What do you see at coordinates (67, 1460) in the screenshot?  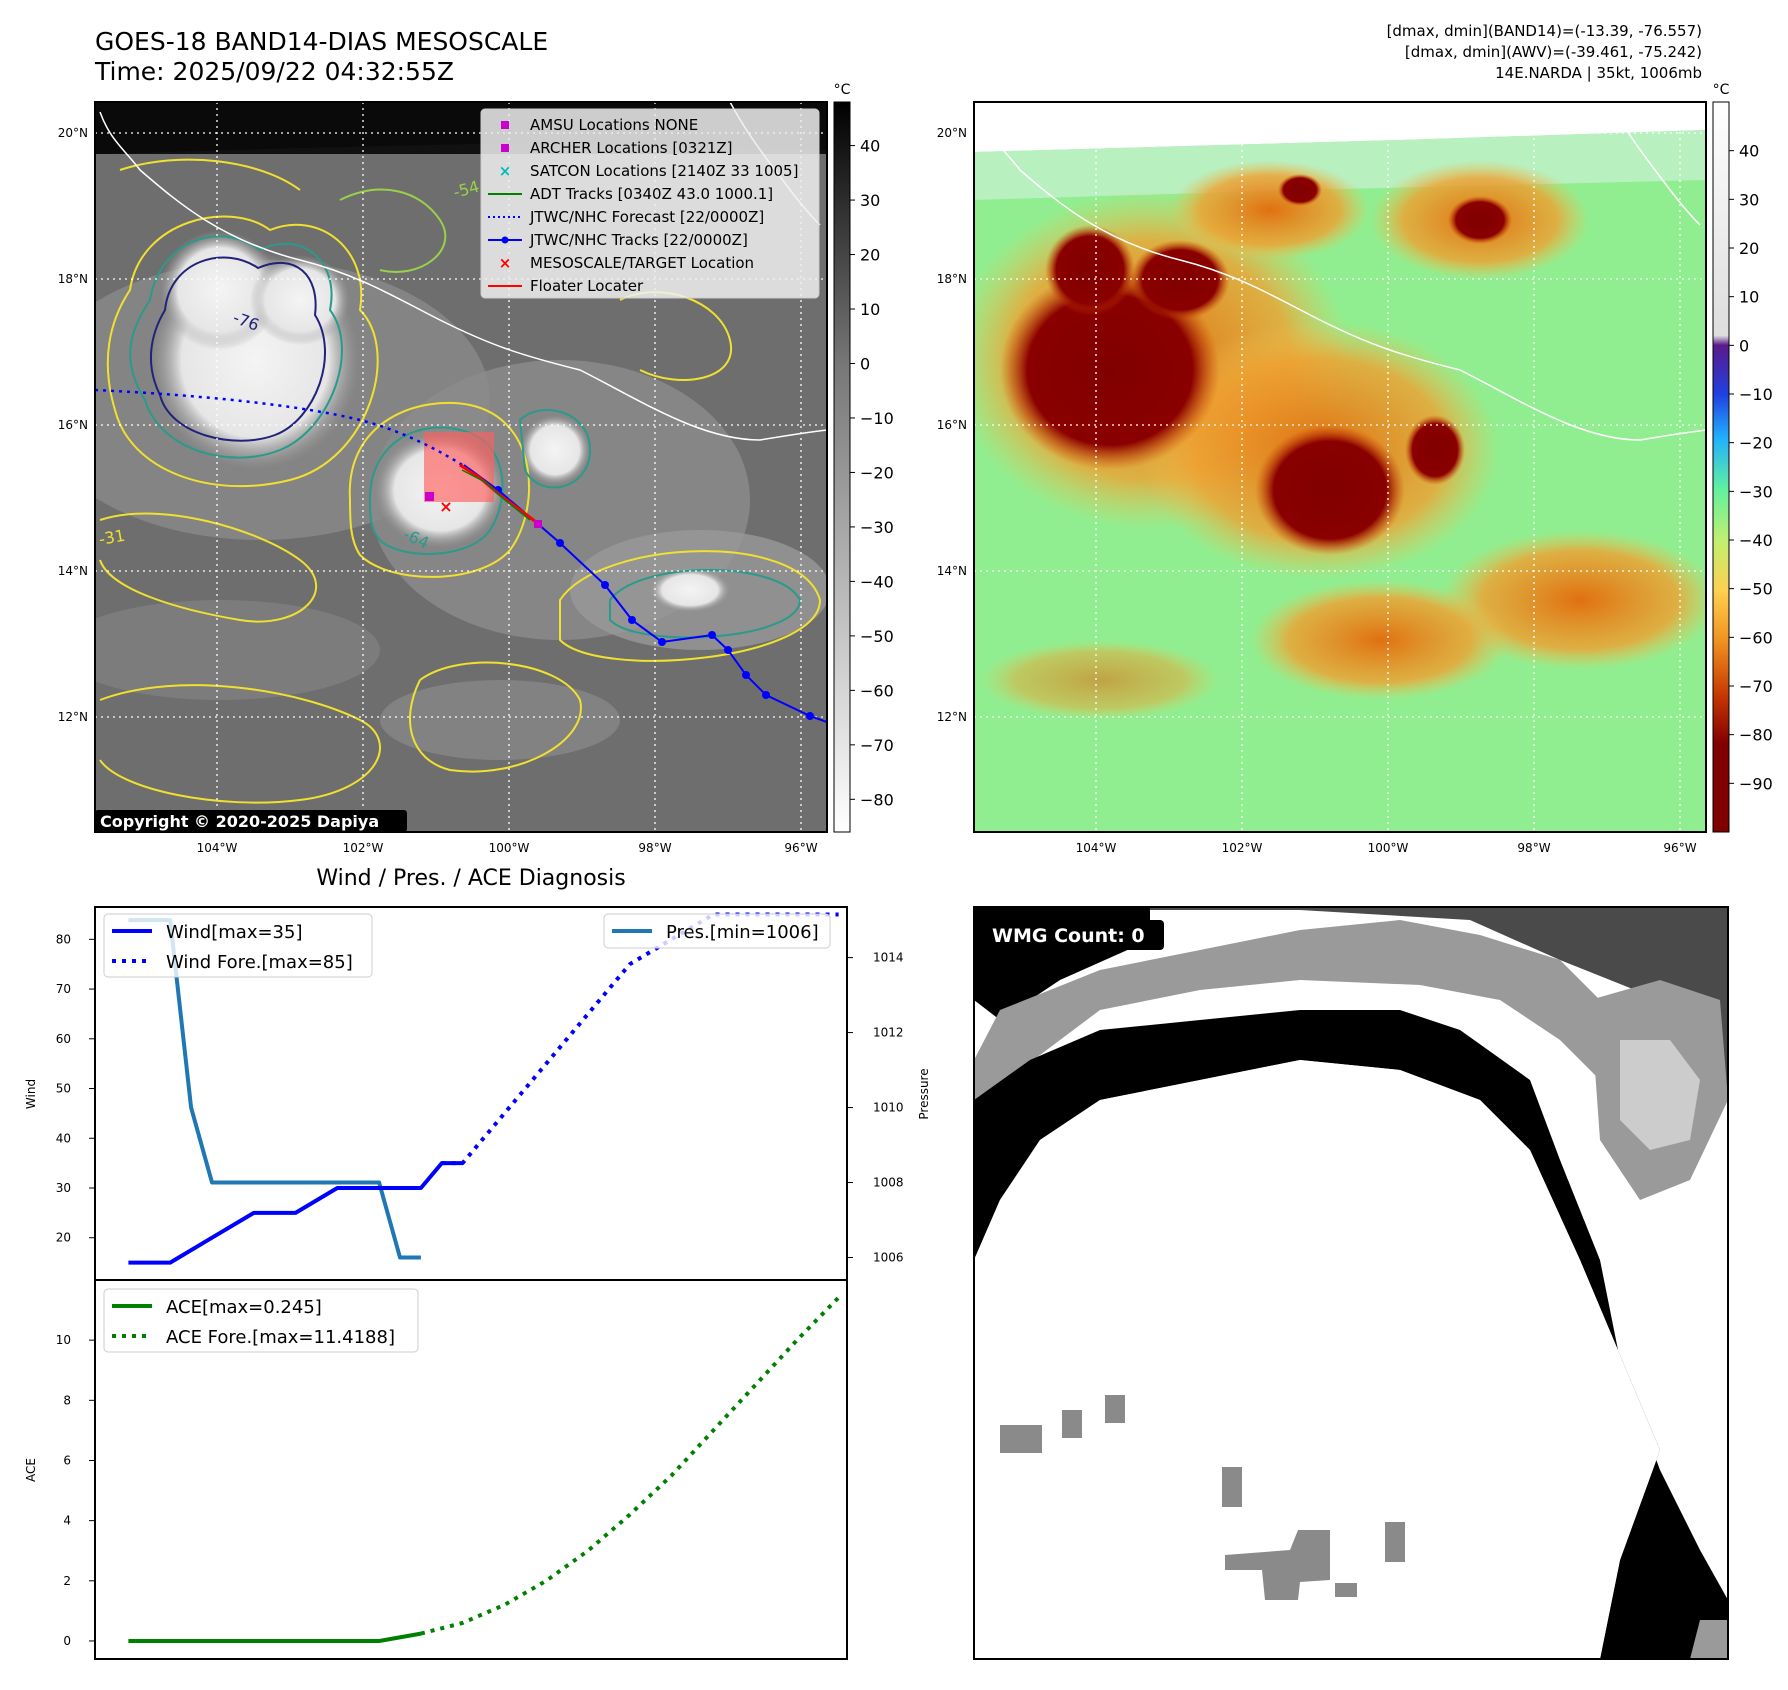 I see `ace-ytick-label: 6` at bounding box center [67, 1460].